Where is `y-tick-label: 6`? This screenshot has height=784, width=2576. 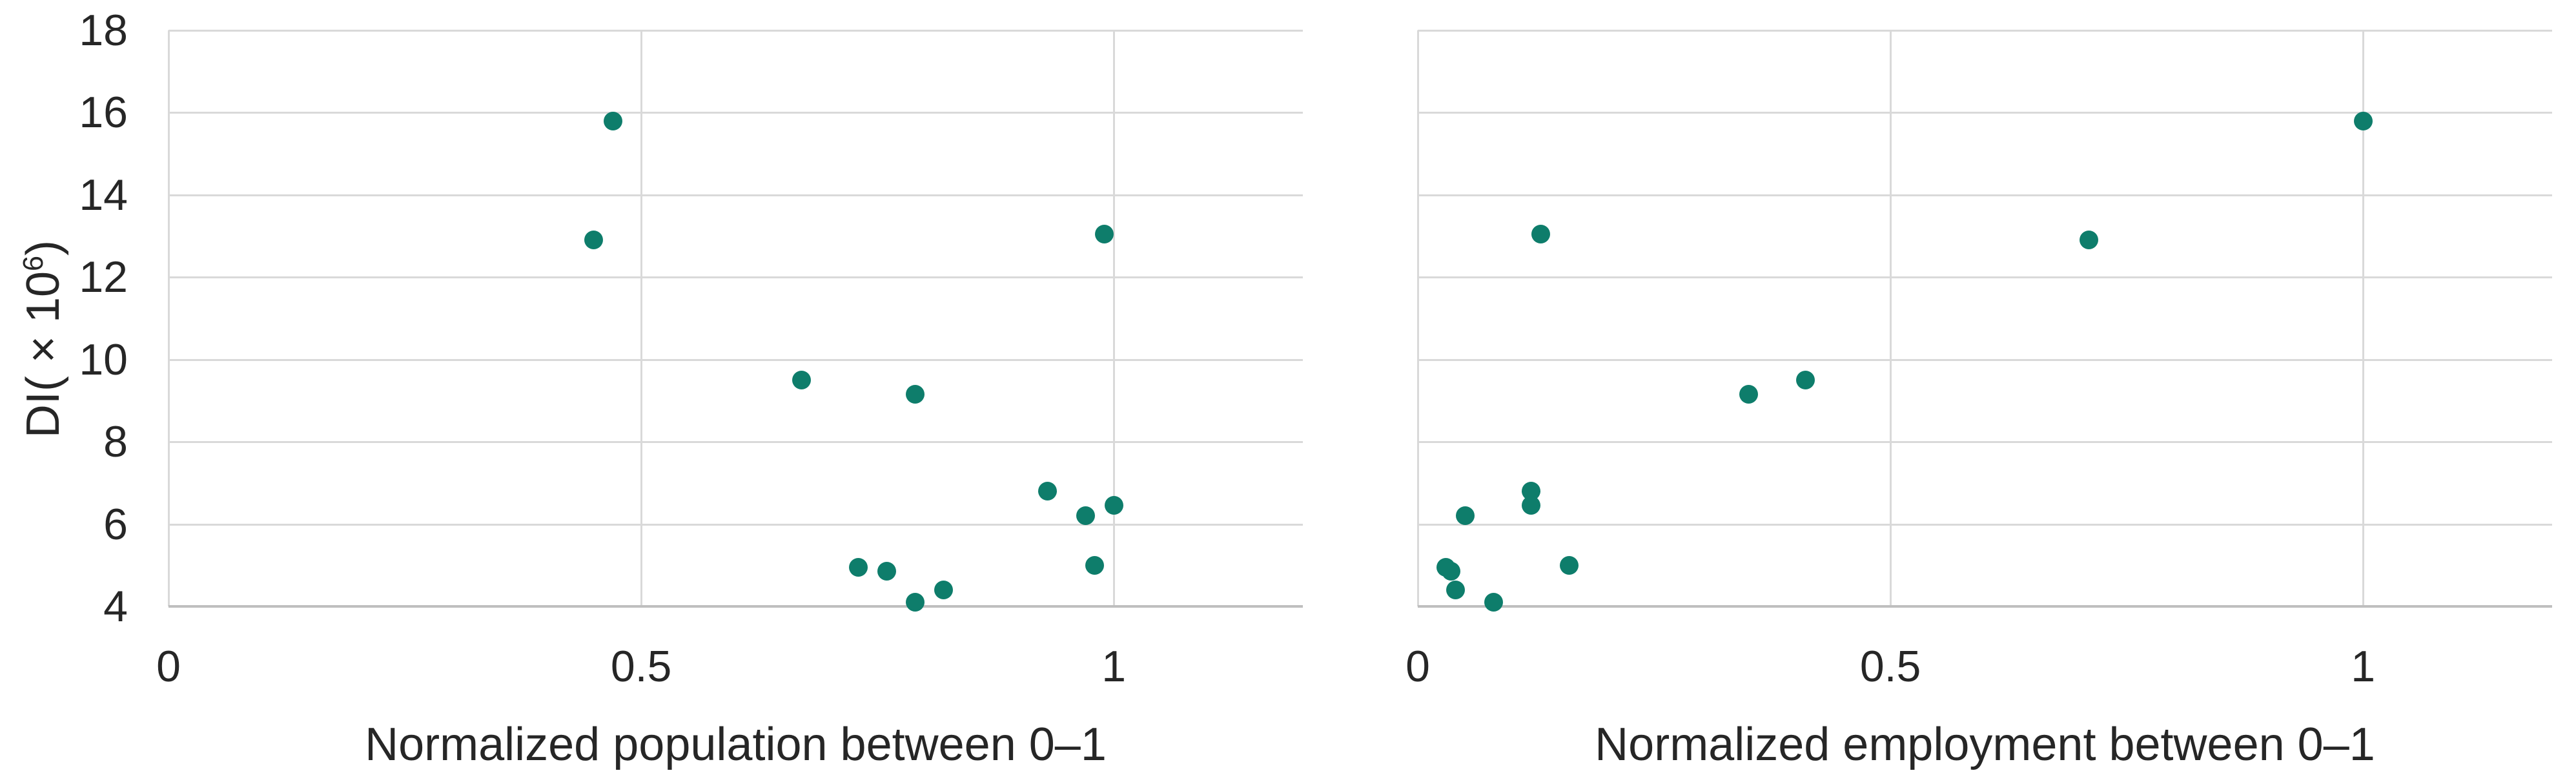
y-tick-label: 6 is located at coordinates (116, 524).